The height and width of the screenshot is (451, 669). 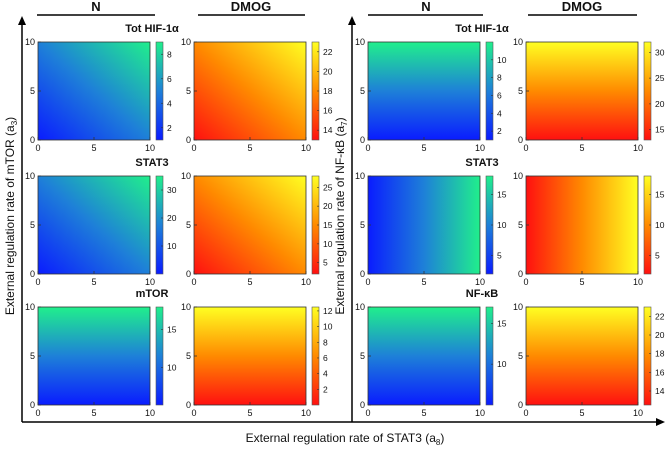 I want to click on colorbar-right-n-nfkb, so click(x=489, y=356).